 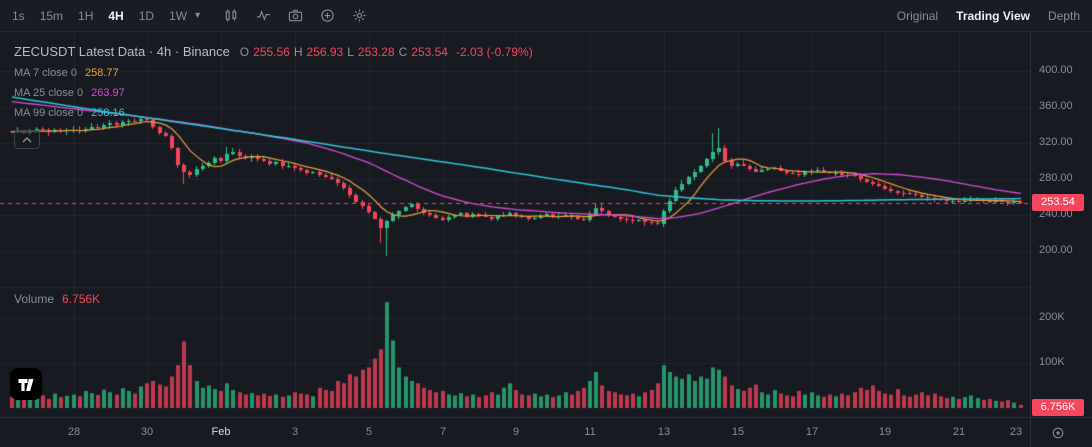 What do you see at coordinates (74, 432) in the screenshot?
I see `time-tick-28: 28` at bounding box center [74, 432].